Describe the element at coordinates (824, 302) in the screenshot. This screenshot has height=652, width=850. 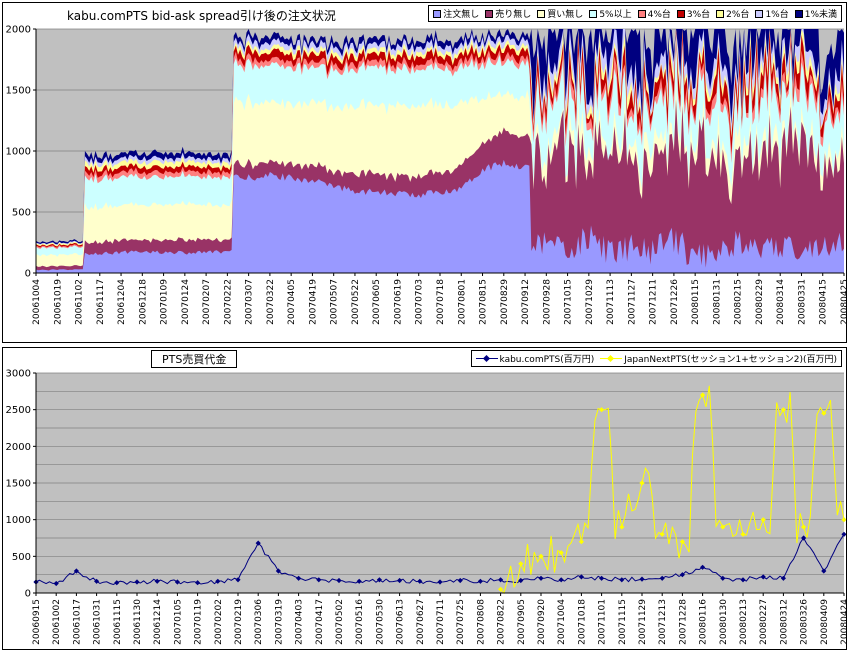
I see `x-tick-label: 20080415` at that location.